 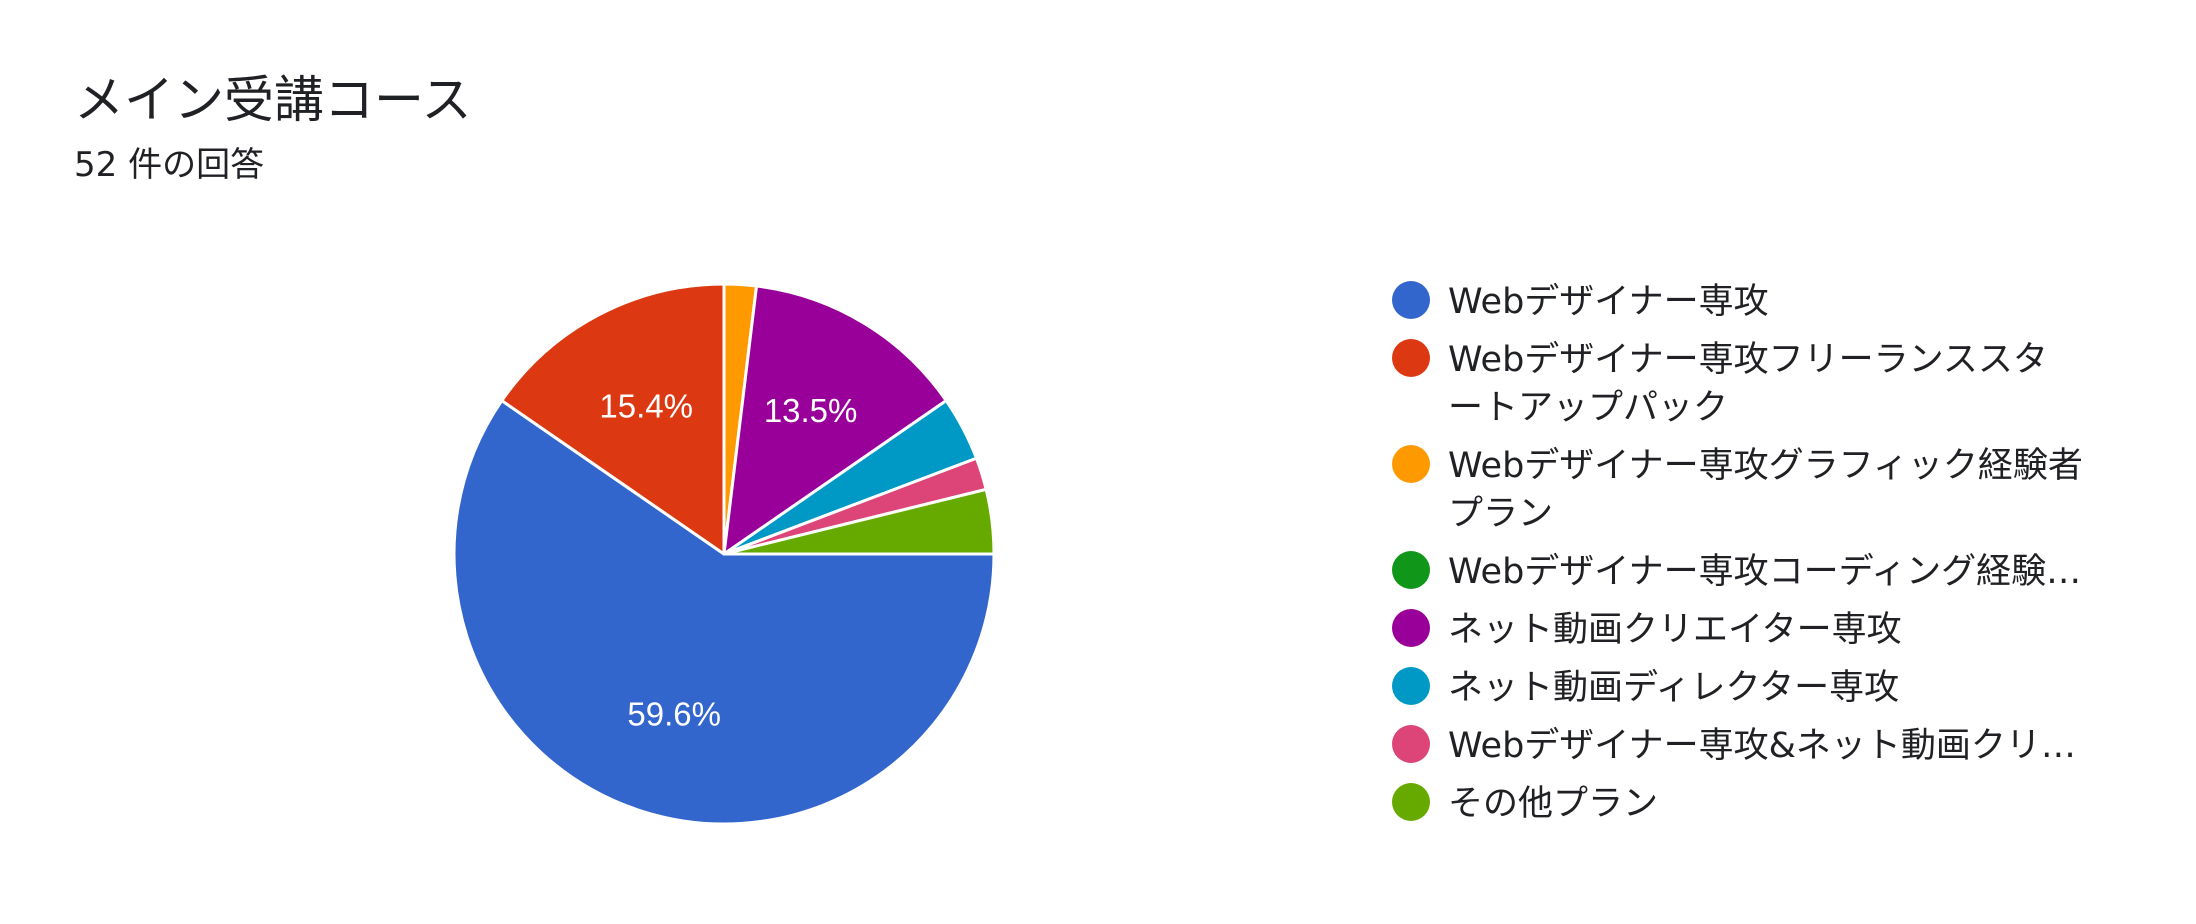 What do you see at coordinates (273, 100) in the screenshot?
I see `chart-title: メイン受講コース` at bounding box center [273, 100].